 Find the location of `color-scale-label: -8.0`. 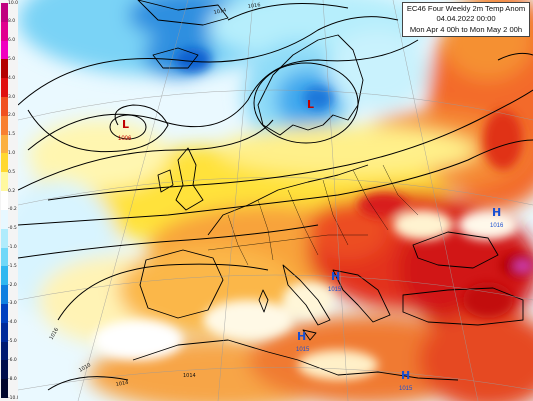

color-scale-label: -8.0 is located at coordinates (12, 379).